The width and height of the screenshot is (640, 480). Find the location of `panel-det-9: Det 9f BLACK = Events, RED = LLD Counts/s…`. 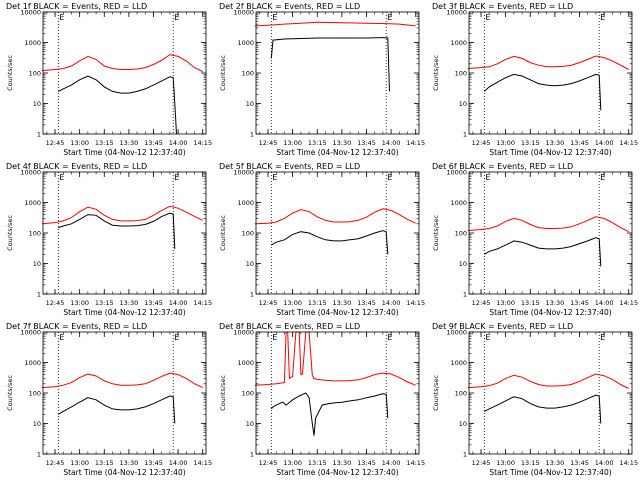

panel-det-9: Det 9f BLACK = Events, RED = LLD Counts/s… is located at coordinates (535, 399).